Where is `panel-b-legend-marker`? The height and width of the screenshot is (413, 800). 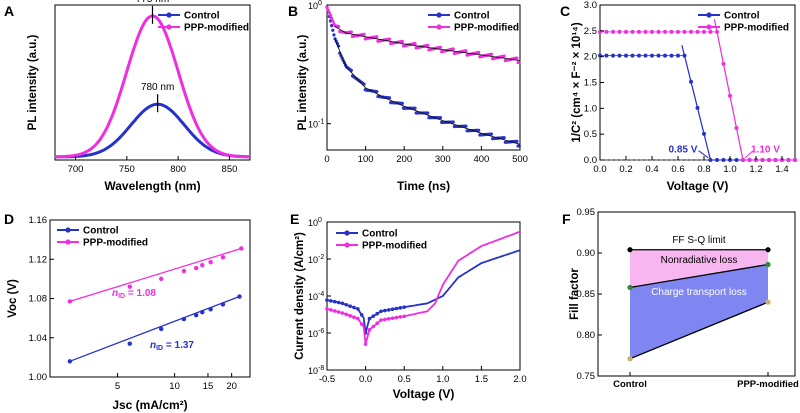 panel-b-legend-marker is located at coordinates (439, 15).